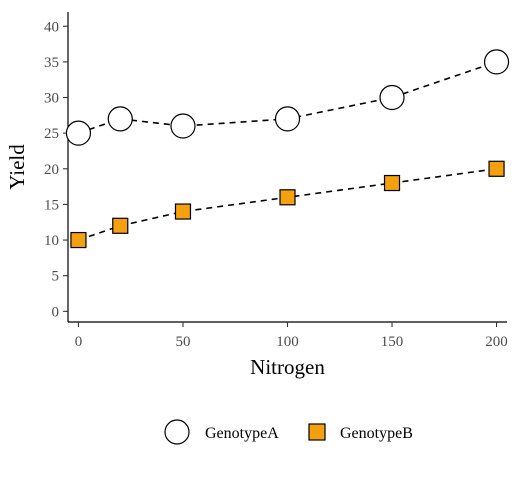 The image size is (520, 477). Describe the element at coordinates (51, 134) in the screenshot. I see `y-tick-label: 25` at that location.